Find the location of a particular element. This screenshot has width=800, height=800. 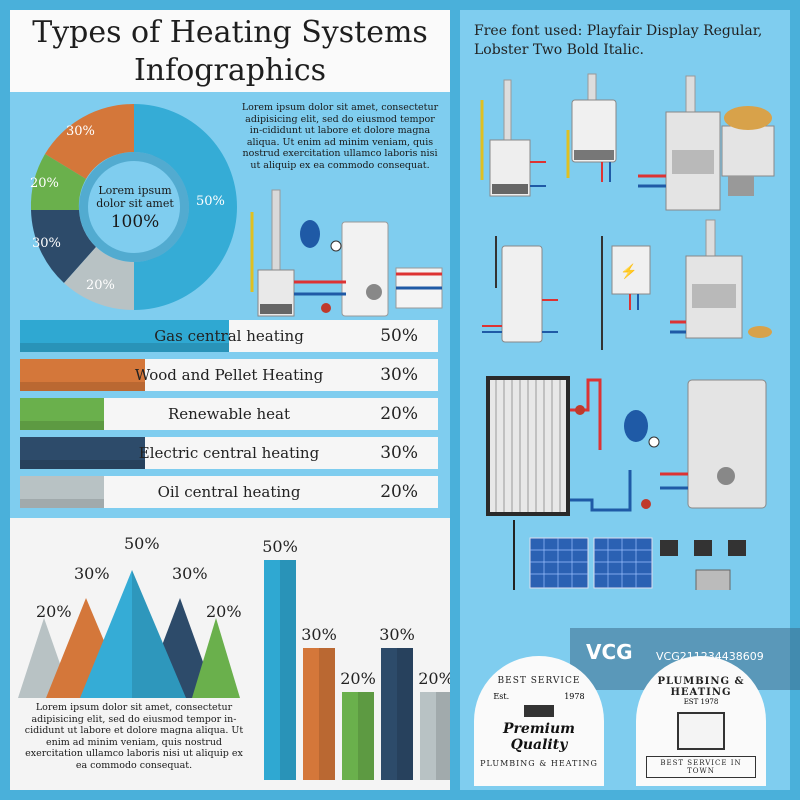

font-note-line2: Lobster Two Bold Italic. is located at coordinates (559, 50).